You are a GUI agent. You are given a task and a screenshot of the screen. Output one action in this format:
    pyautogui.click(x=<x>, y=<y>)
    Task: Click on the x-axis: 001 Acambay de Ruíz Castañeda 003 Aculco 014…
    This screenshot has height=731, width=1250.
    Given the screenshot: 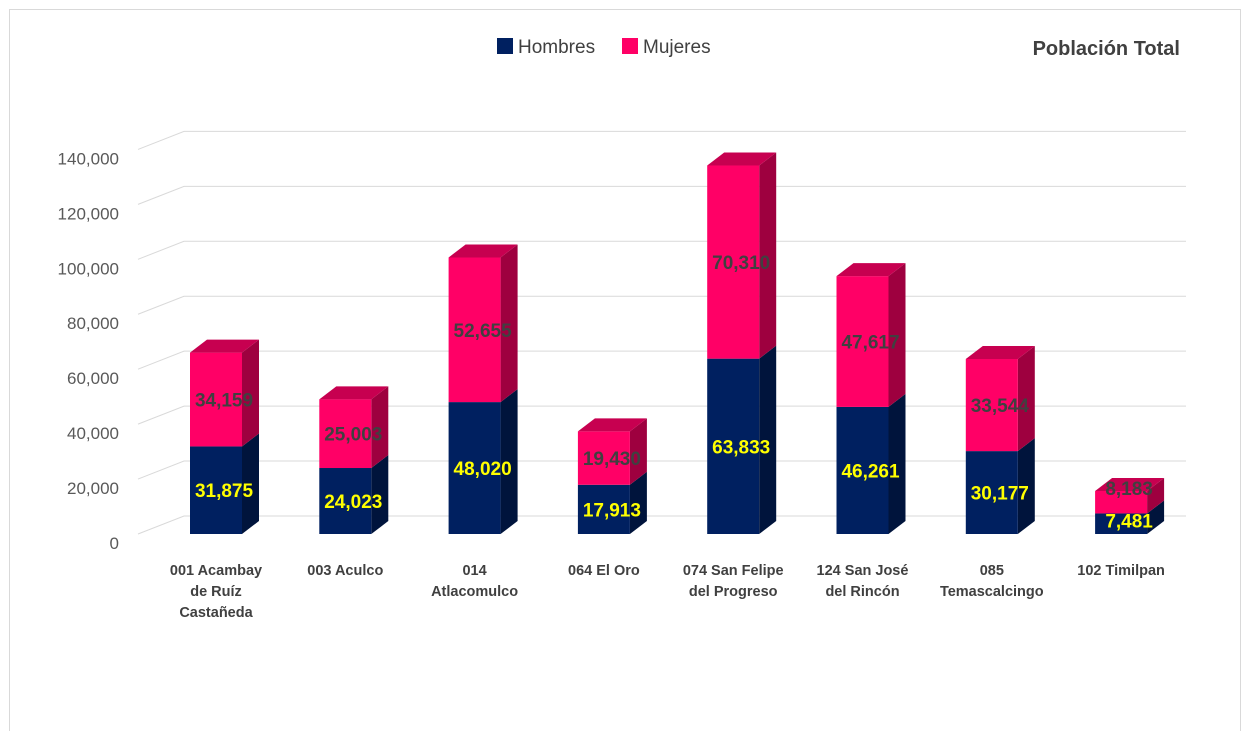 What is the action you would take?
    pyautogui.click(x=667, y=592)
    